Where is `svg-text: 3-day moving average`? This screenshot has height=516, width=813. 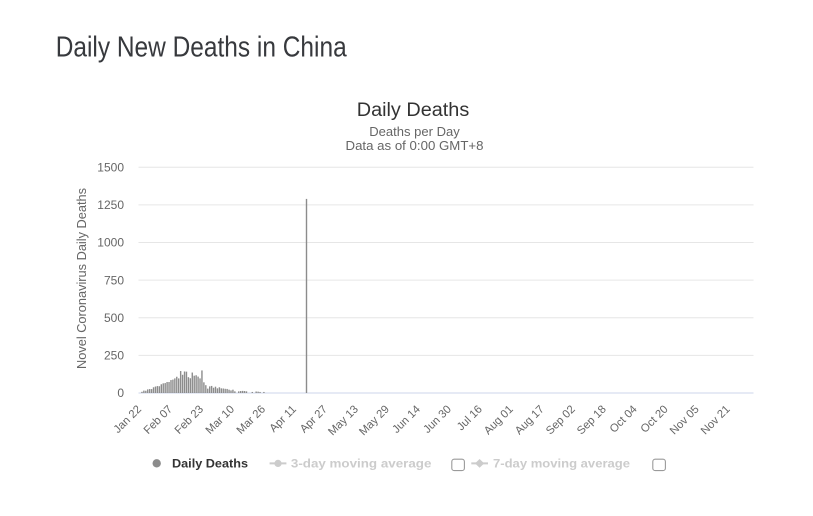 svg-text: 3-day moving average is located at coordinates (361, 464).